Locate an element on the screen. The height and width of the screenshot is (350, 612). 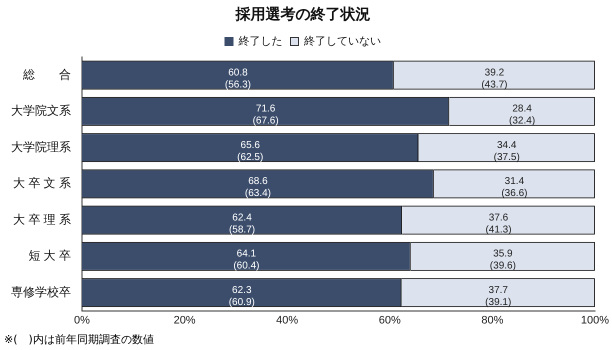
data-label: 65.6 (62.5) is located at coordinates (250, 151).